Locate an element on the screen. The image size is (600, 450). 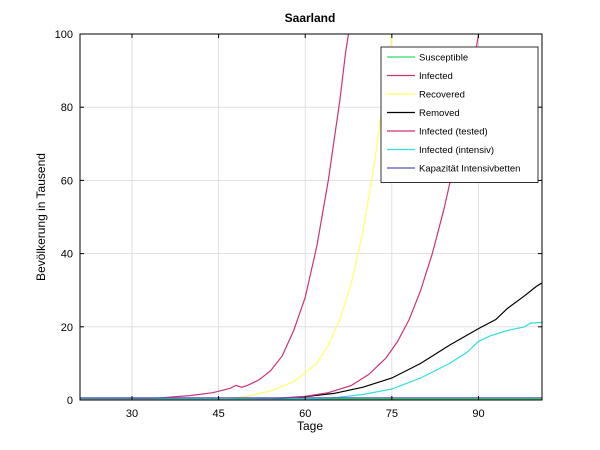
legend-box is located at coordinates (459, 114).